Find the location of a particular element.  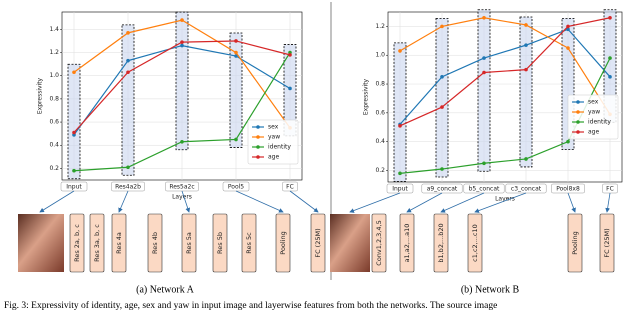

y-tick-label: 0.6 is located at coordinates (380, 112).